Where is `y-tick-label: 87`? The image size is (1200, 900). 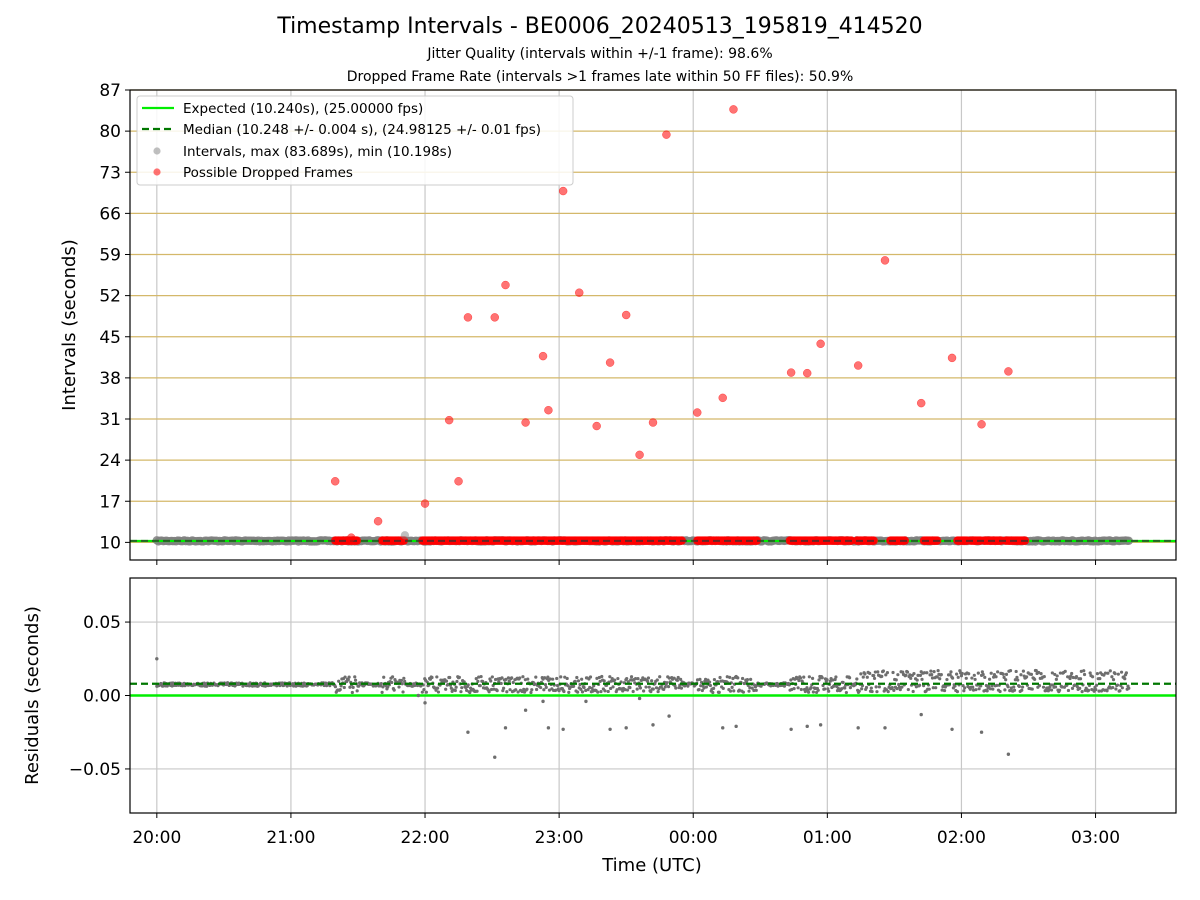
y-tick-label: 87 is located at coordinates (110, 91).